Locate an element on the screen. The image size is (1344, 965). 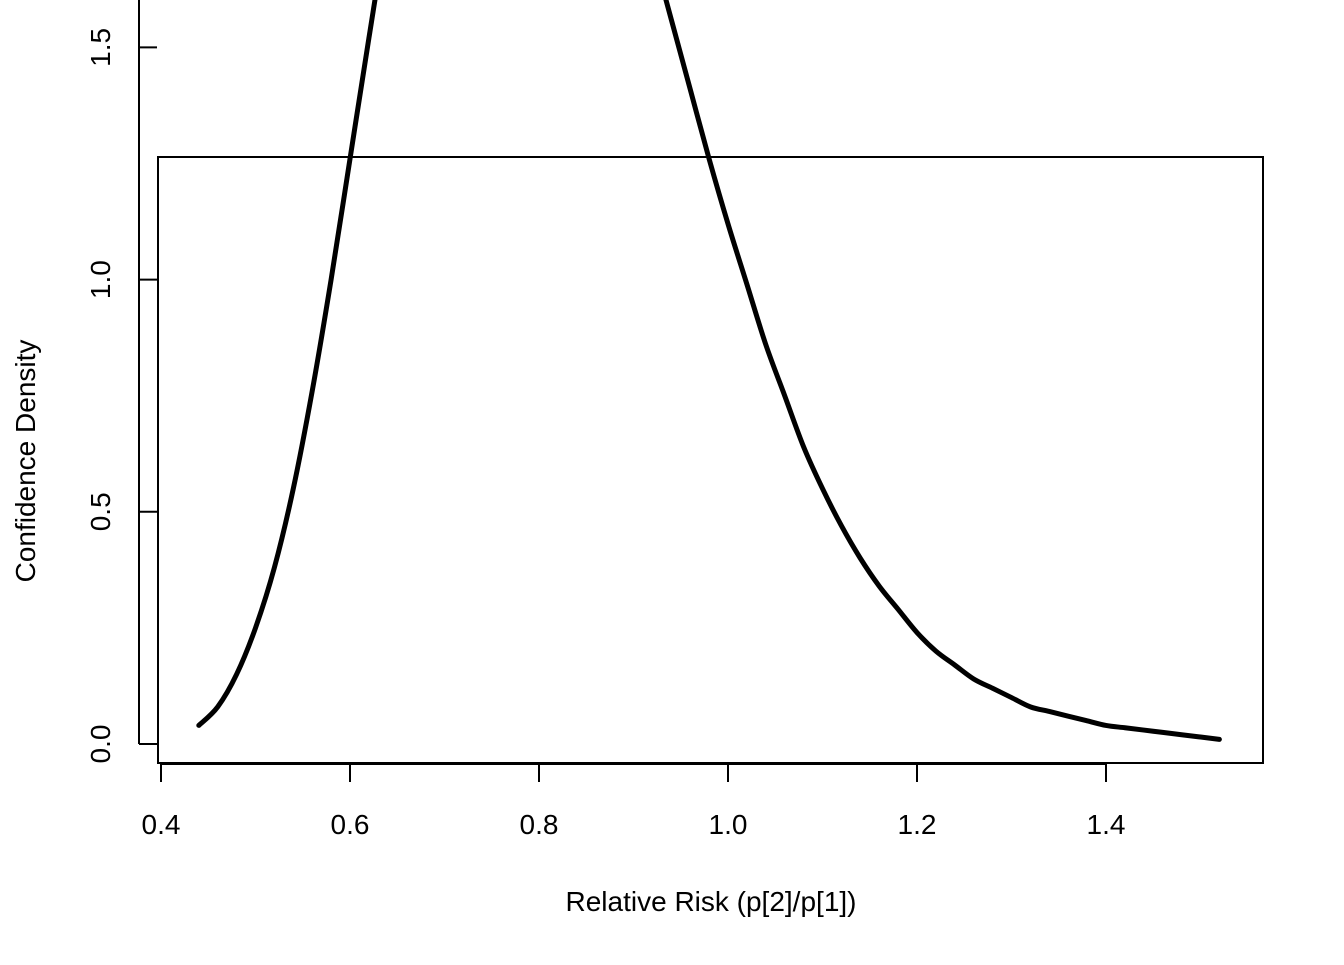
y-tick-label: 1.0 is located at coordinates (100, 279).